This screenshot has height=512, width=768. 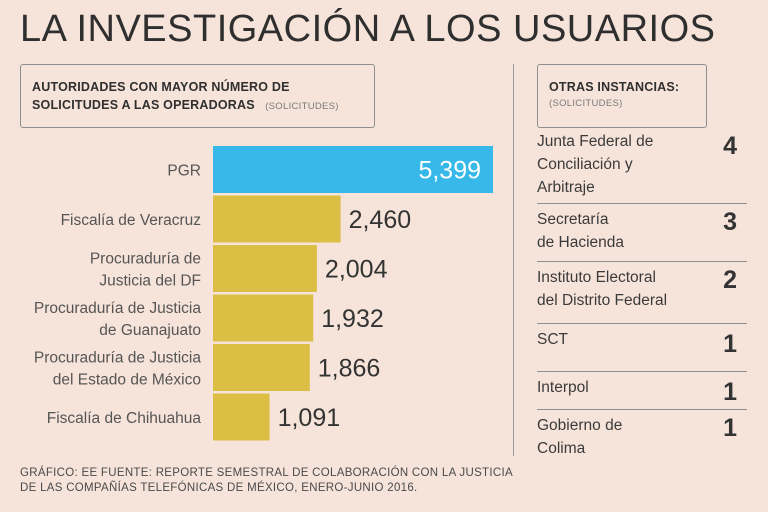 What do you see at coordinates (579, 437) in the screenshot?
I see `list-item-name: Gobierno de Colima` at bounding box center [579, 437].